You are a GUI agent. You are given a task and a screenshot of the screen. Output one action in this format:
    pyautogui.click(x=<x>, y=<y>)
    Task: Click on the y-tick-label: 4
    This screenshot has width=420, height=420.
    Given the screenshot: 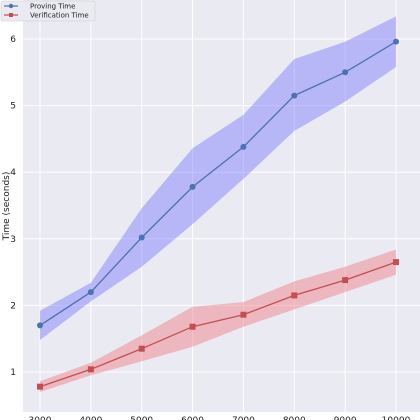 What is the action you would take?
    pyautogui.click(x=13, y=173)
    